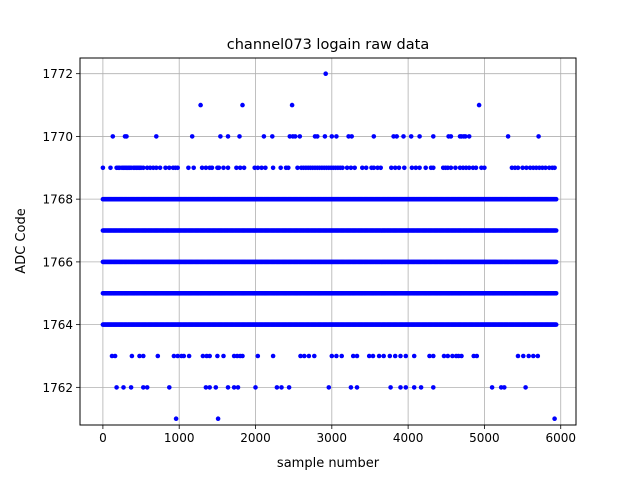  What do you see at coordinates (255, 438) in the screenshot?
I see `x-tick-label: 2000` at bounding box center [255, 438].